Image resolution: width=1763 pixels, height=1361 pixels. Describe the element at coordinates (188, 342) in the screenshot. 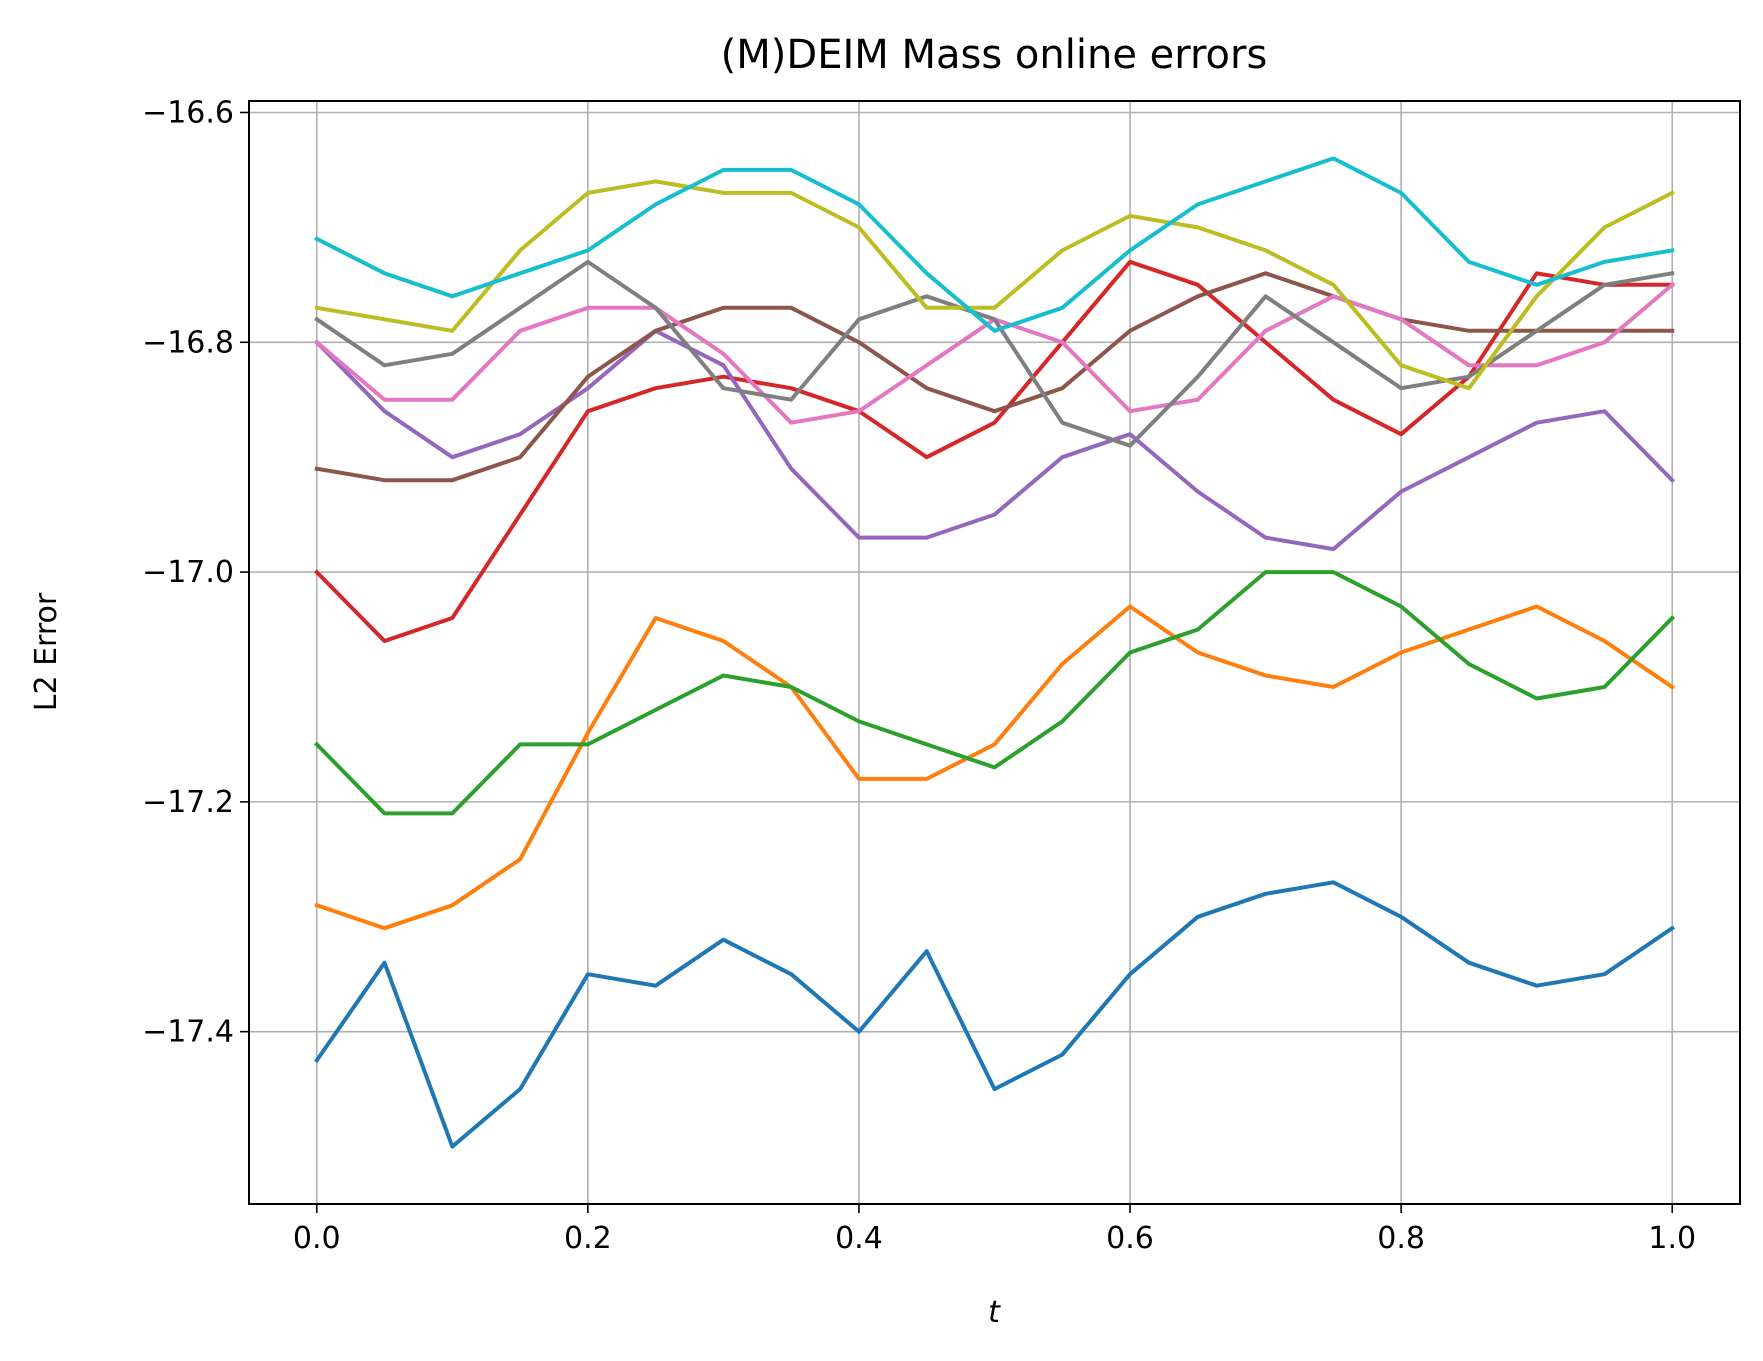

I see `y-tick-label: −16.8` at that location.